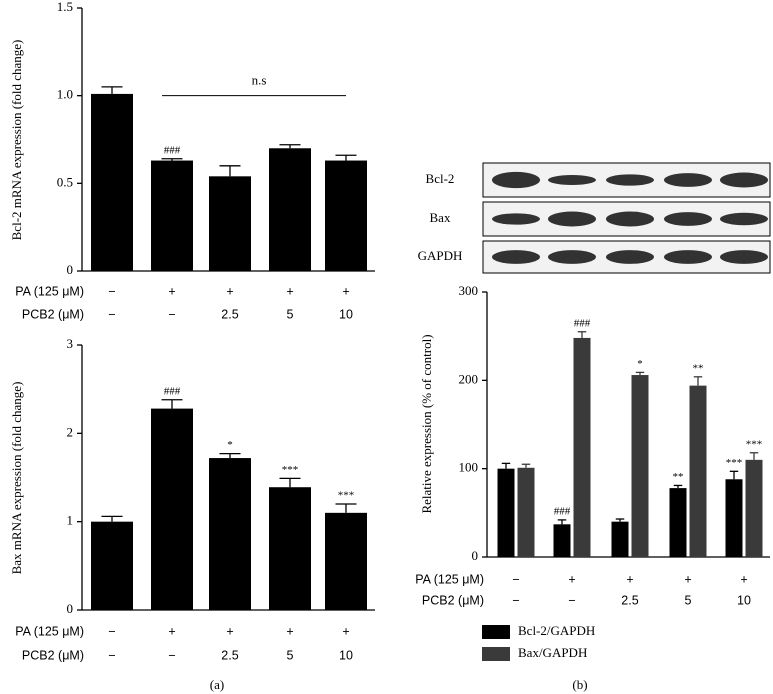 The image size is (773, 694). I want to click on y-axis-title: Relative expression (% of control), so click(426, 423).